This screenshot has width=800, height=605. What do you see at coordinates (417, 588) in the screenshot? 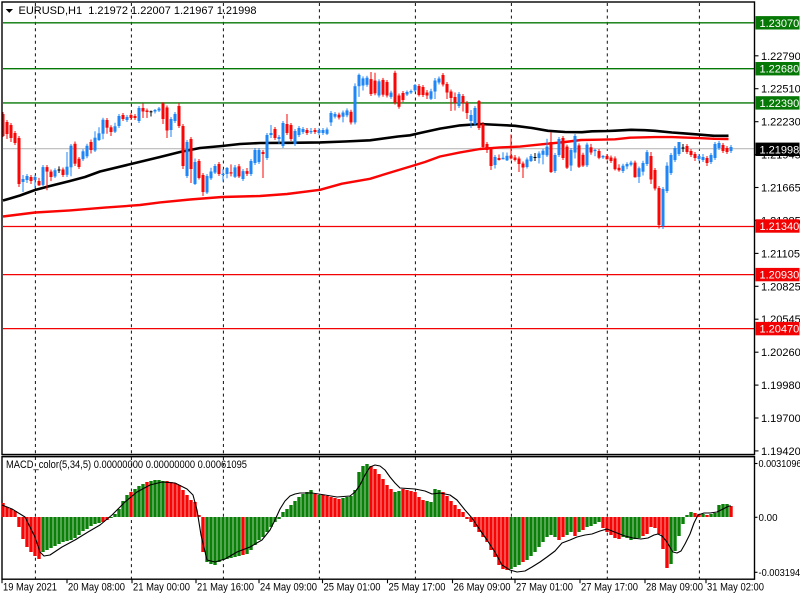
I see `svg-text: 25 May 17:00` at bounding box center [417, 588].